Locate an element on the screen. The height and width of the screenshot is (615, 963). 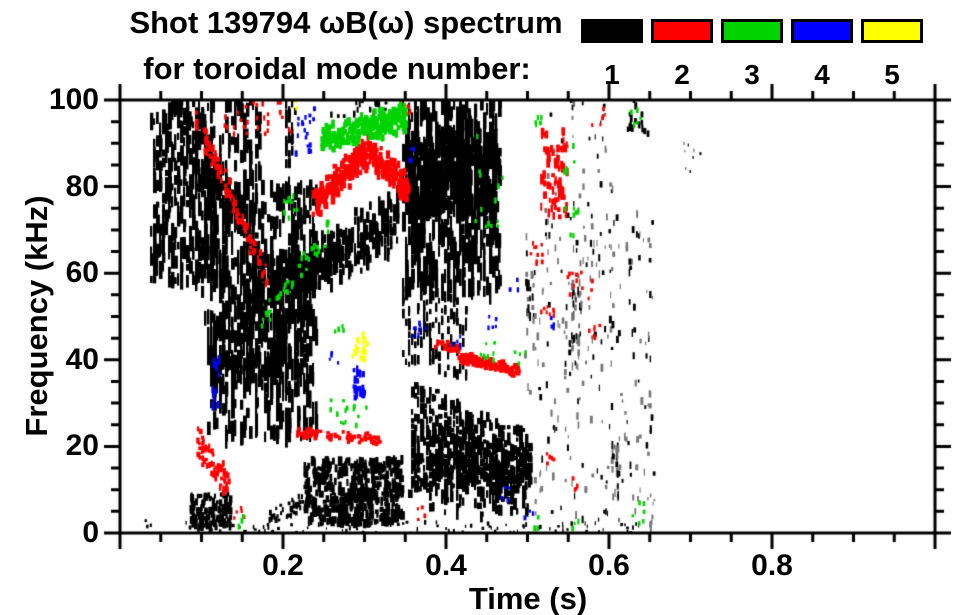
y-tick-label-100: 100 is located at coordinates (73, 99).